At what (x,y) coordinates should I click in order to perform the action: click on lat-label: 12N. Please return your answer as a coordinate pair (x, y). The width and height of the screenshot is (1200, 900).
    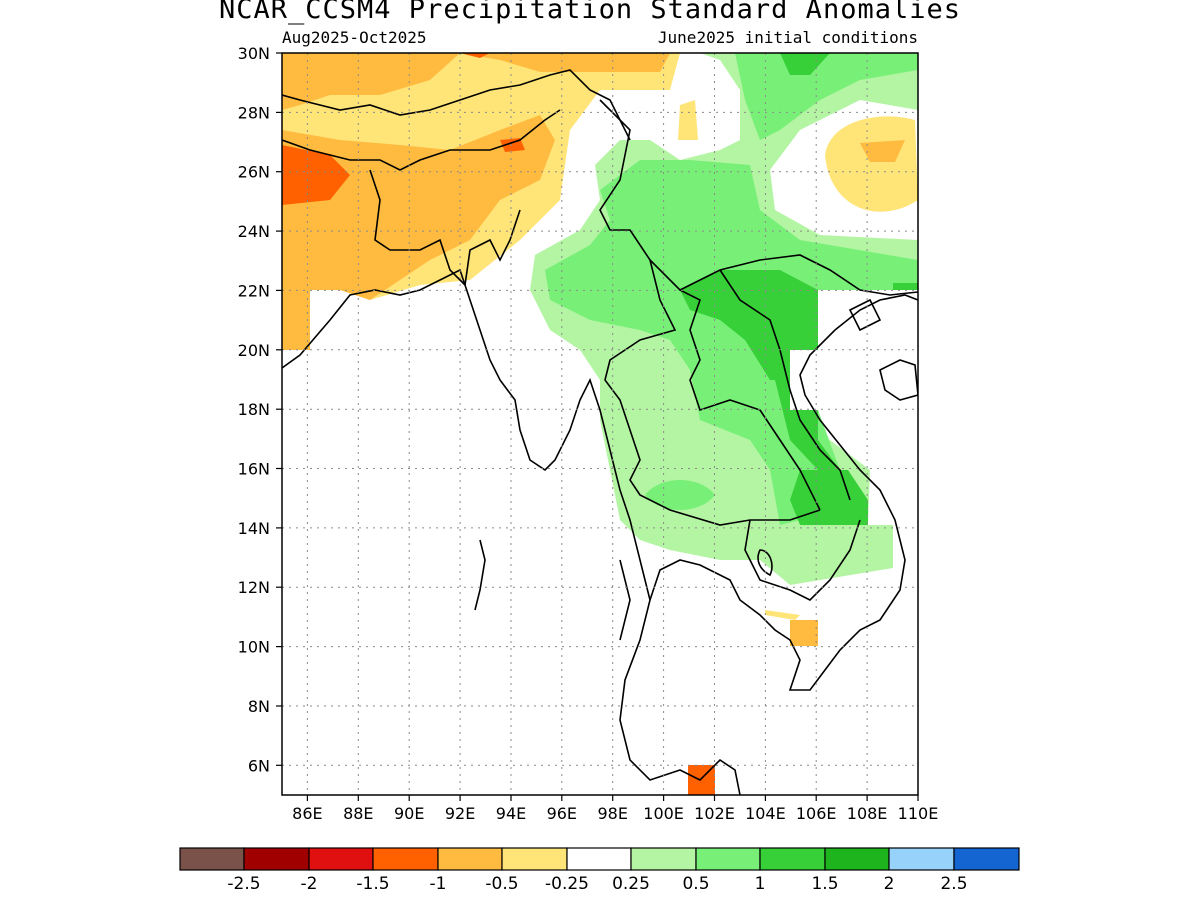
    Looking at the image, I should click on (254, 587).